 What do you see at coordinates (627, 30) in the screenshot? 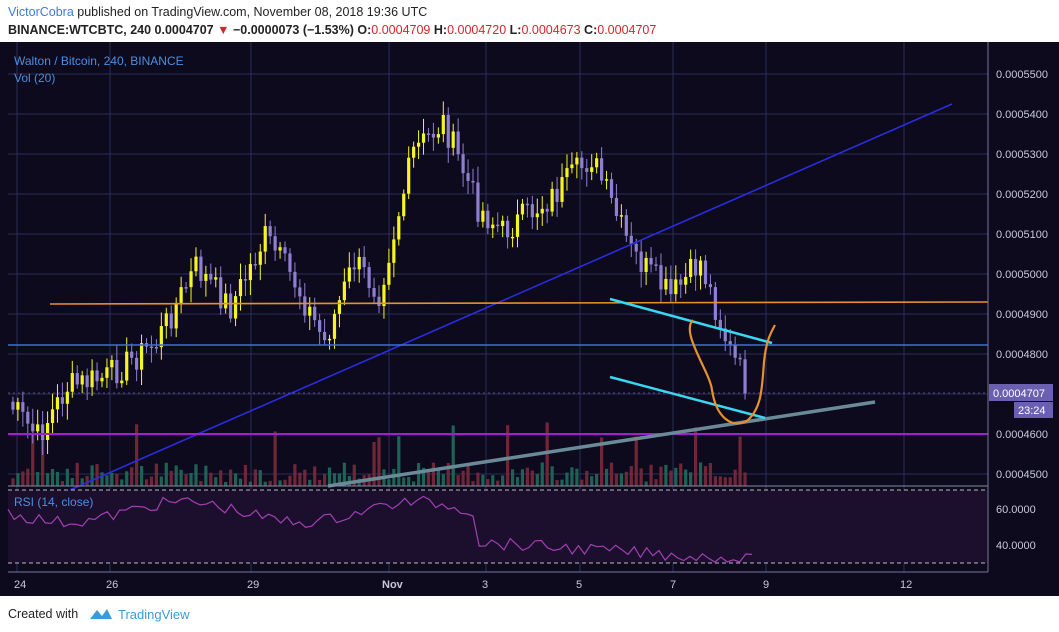
I see `close-value: 0.0004707` at bounding box center [627, 30].